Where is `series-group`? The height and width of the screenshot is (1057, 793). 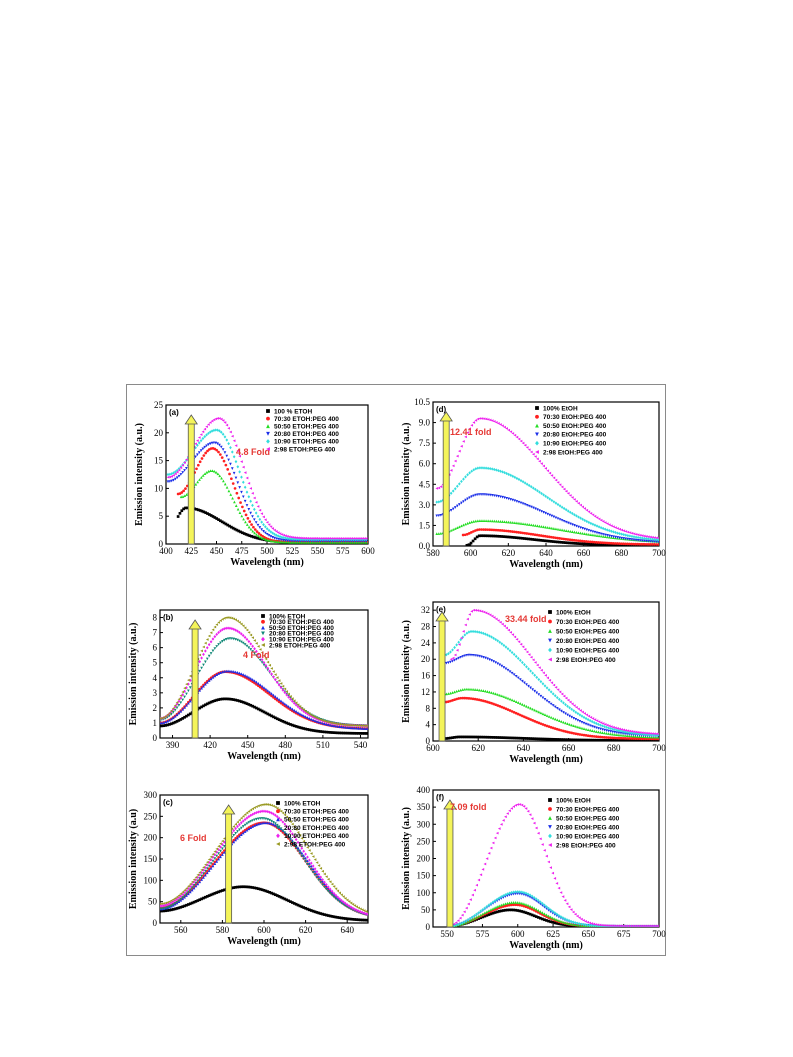
series-group is located at coordinates (264, 675).